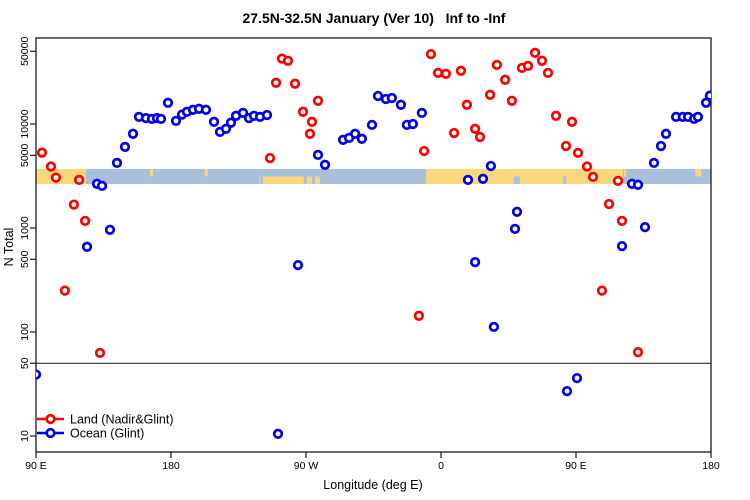  I want to click on map-band, so click(373, 176).